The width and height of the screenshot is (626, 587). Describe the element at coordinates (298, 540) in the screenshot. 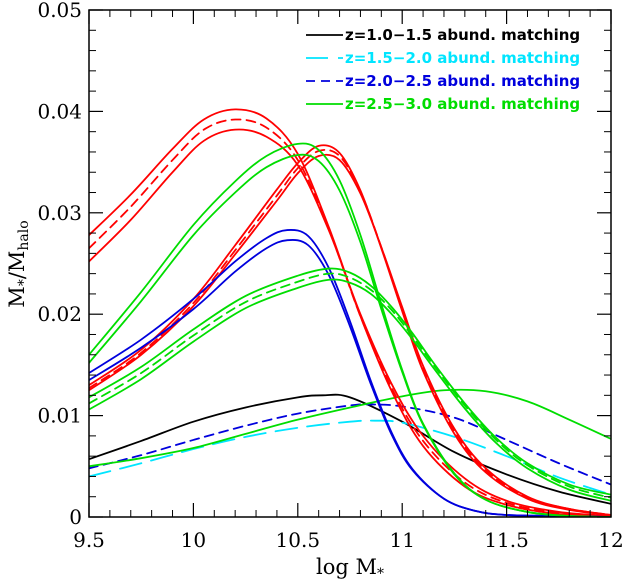

I see `x-tick-label: 10.5` at that location.